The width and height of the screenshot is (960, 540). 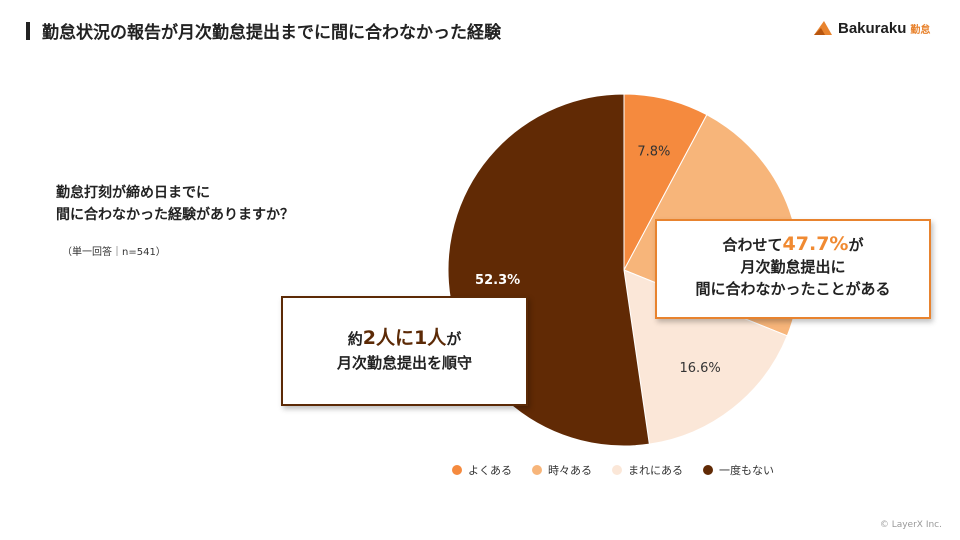 What do you see at coordinates (490, 470) in the screenshot?
I see `legend-label-1: よくある` at bounding box center [490, 470].